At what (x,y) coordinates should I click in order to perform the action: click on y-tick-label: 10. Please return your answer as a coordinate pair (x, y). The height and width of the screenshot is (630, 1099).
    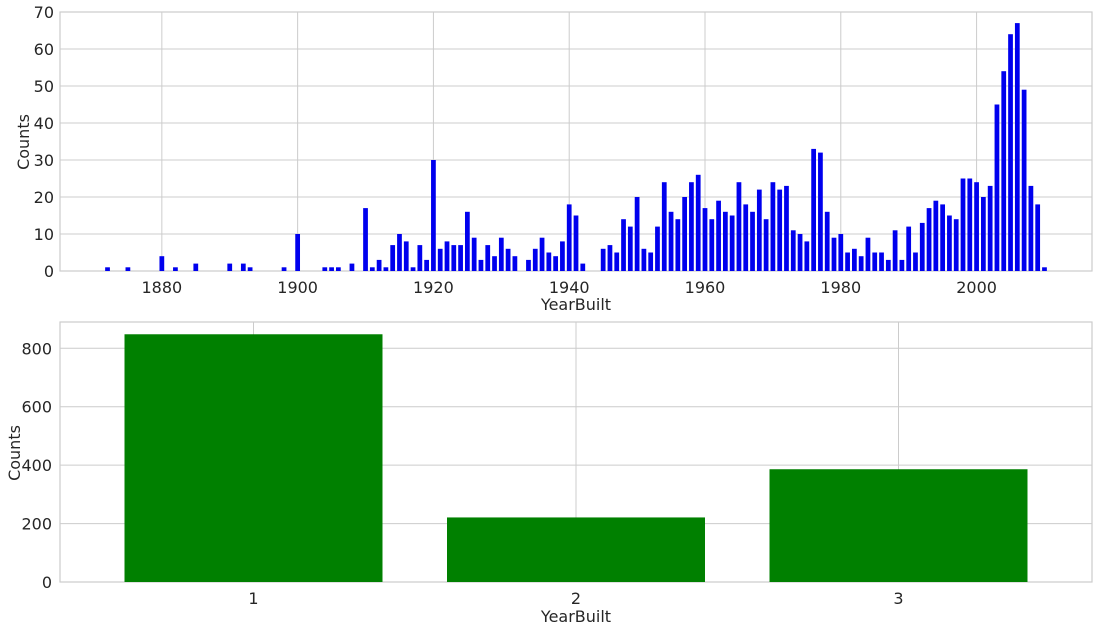
    Looking at the image, I should click on (44, 234).